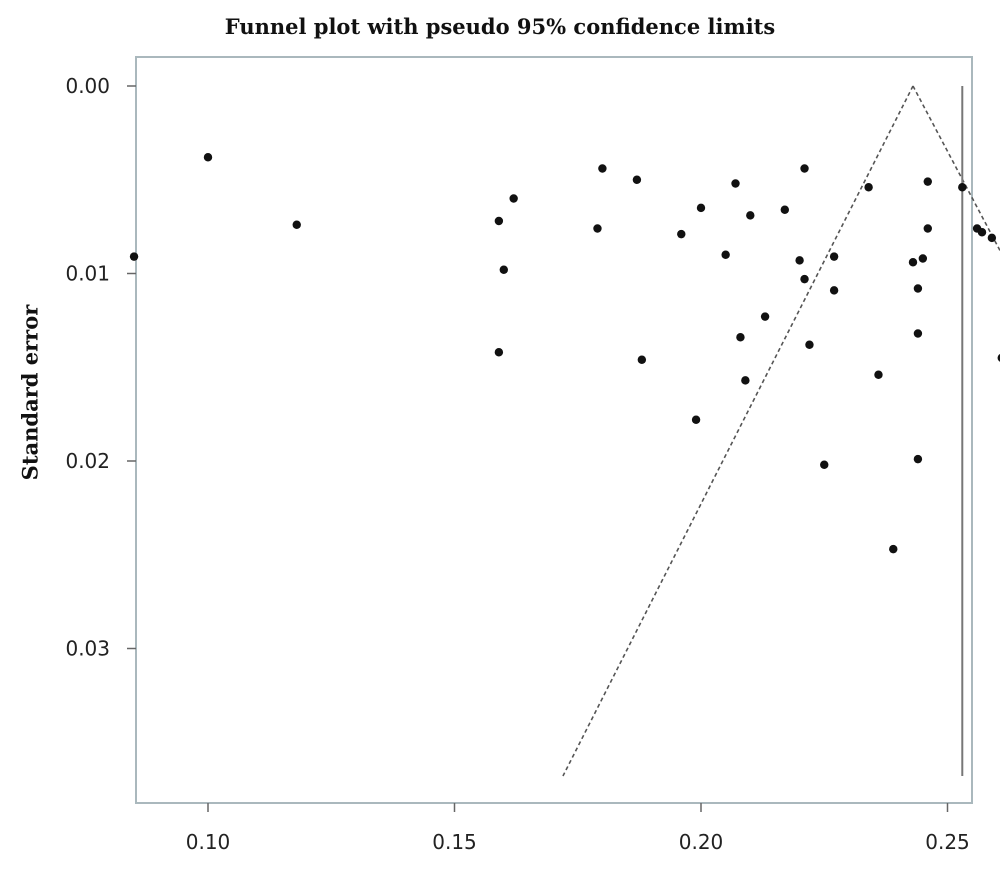 The height and width of the screenshot is (880, 1000). I want to click on funnel-right-limit, so click(956, 169).